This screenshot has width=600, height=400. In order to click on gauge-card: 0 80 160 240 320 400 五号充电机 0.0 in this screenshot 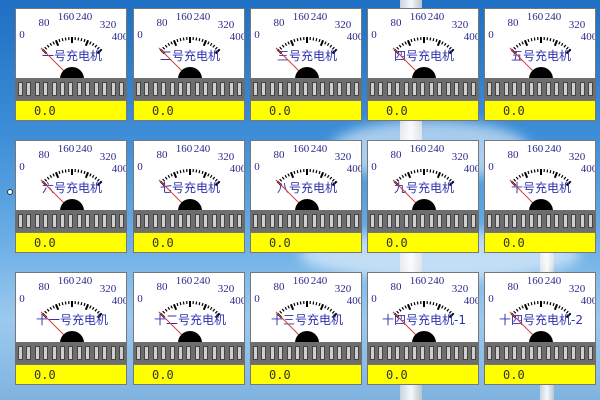, I will do `click(540, 65)`.